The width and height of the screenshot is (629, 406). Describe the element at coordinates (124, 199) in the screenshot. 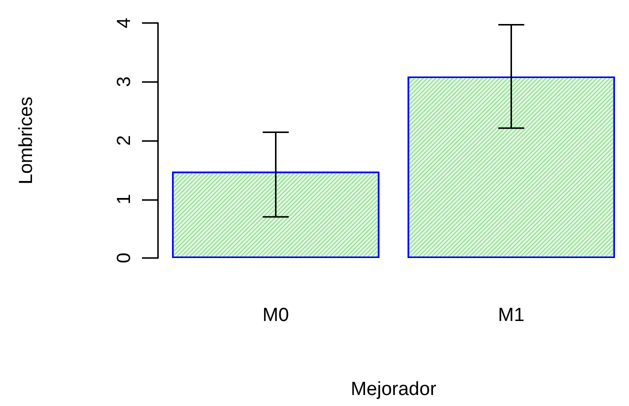

I see `y-tick-label: 1` at that location.